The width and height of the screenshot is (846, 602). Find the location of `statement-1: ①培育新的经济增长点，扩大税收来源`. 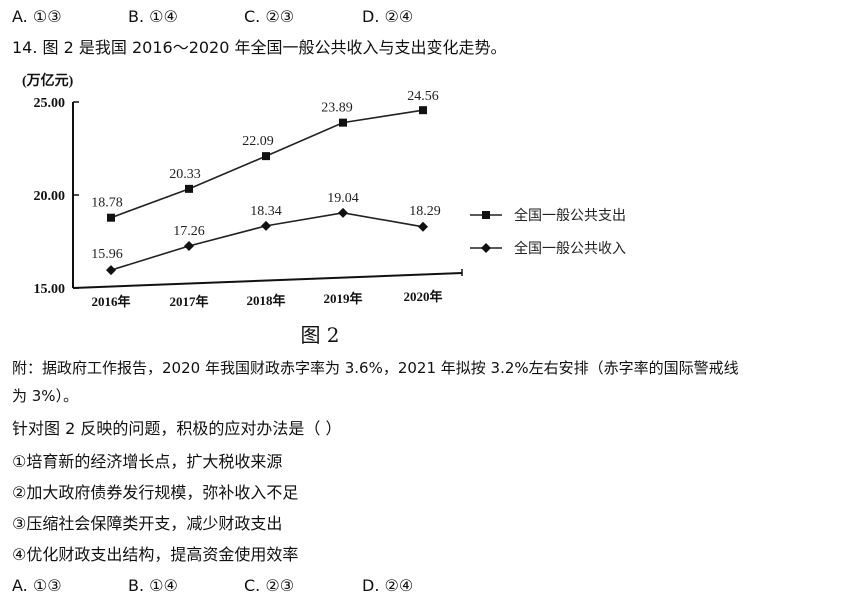

statement-1: ①培育新的经济增长点，扩大税收来源 is located at coordinates (147, 461).